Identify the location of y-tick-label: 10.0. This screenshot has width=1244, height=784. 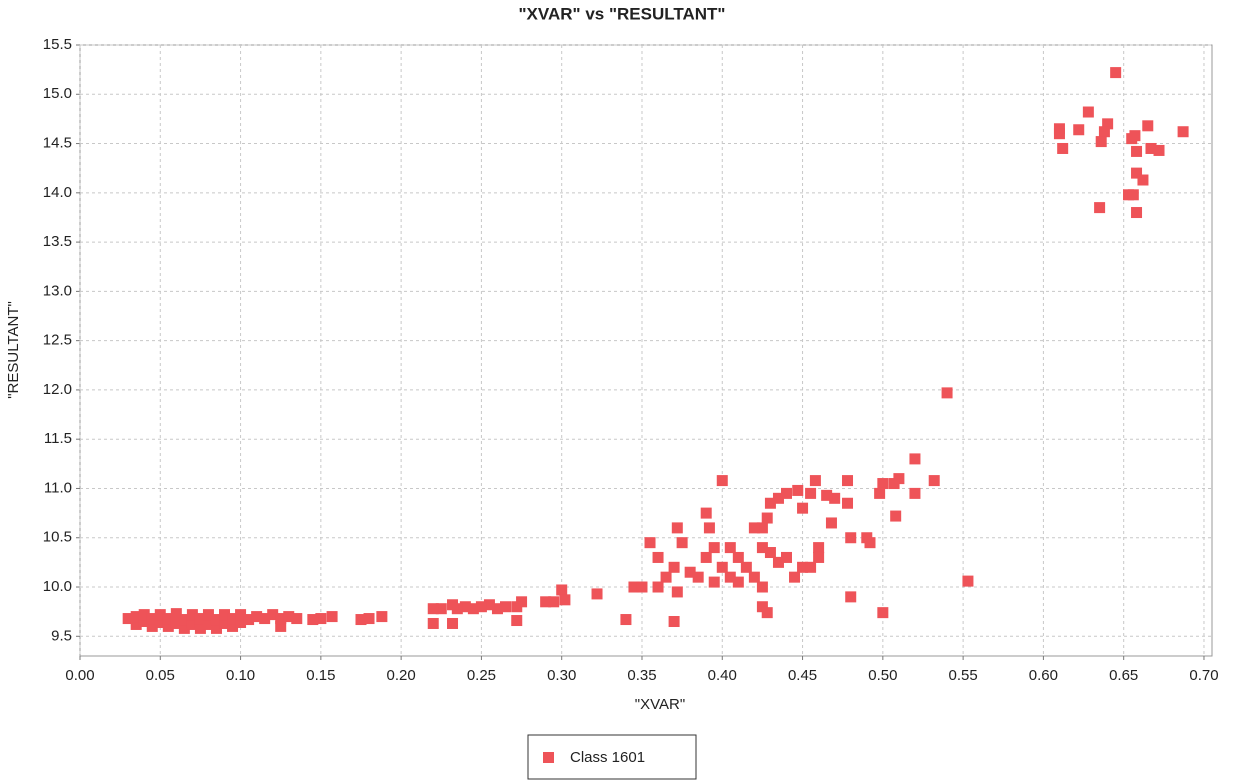
(57, 586).